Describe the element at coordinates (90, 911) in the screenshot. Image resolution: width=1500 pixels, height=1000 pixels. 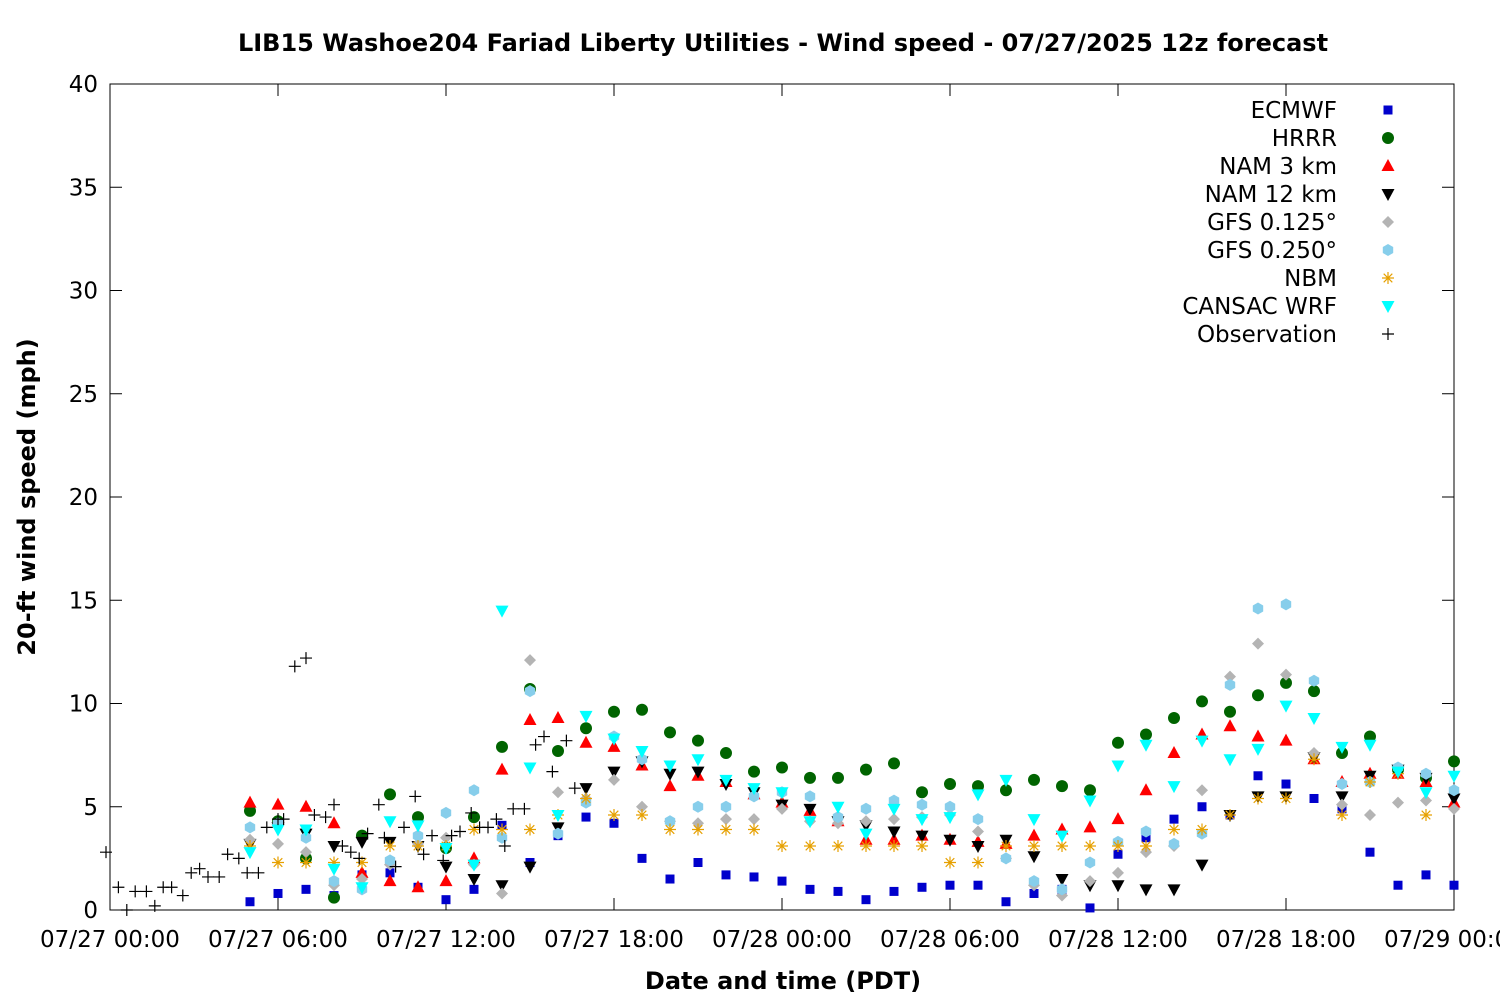
I see `y-tick-label: 0` at that location.